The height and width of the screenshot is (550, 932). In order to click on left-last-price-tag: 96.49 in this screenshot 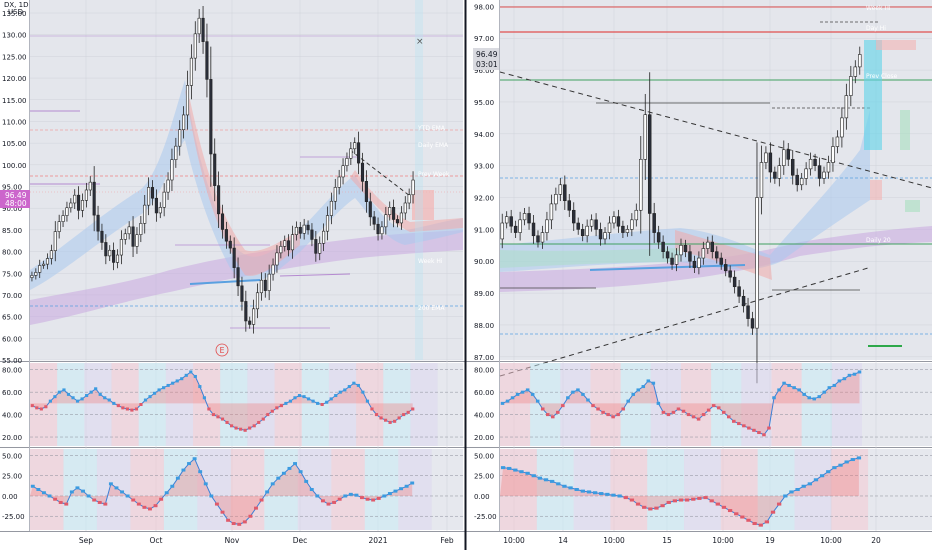, I will do `click(16, 195)`.